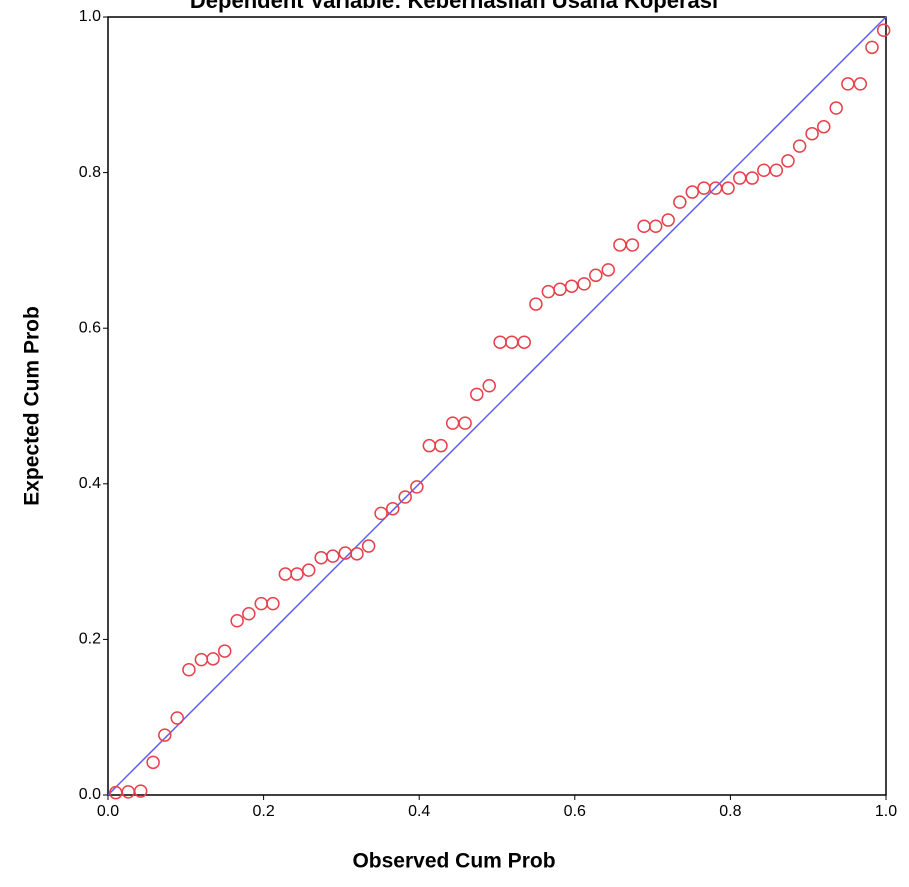 Image resolution: width=909 pixels, height=887 pixels. What do you see at coordinates (453, 861) in the screenshot?
I see `x-axis-label: Observed Cum Prob` at bounding box center [453, 861].